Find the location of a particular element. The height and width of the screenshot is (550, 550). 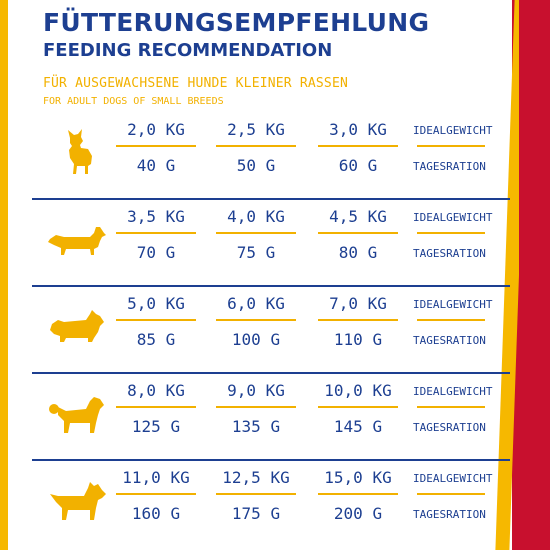

subtitle-english: FOR ADULT DOGS OF SMALL BREEDS is located at coordinates (133, 101).